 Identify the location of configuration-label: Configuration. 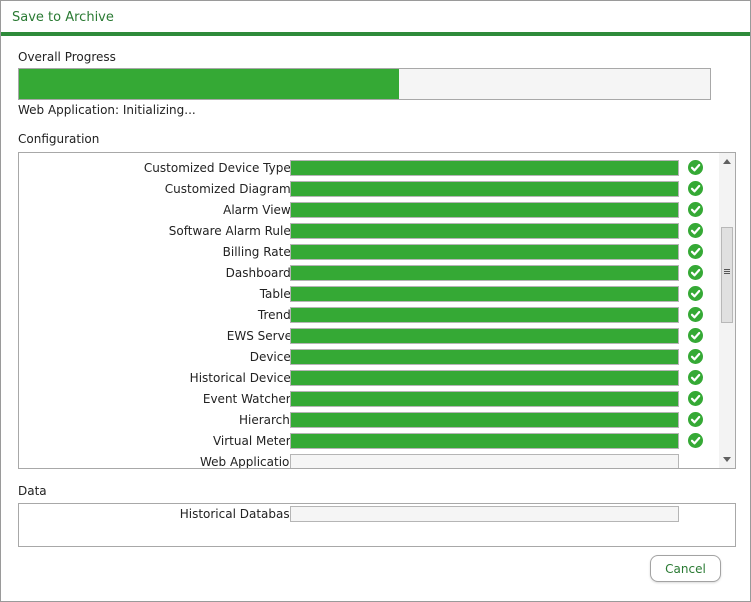
(59, 139).